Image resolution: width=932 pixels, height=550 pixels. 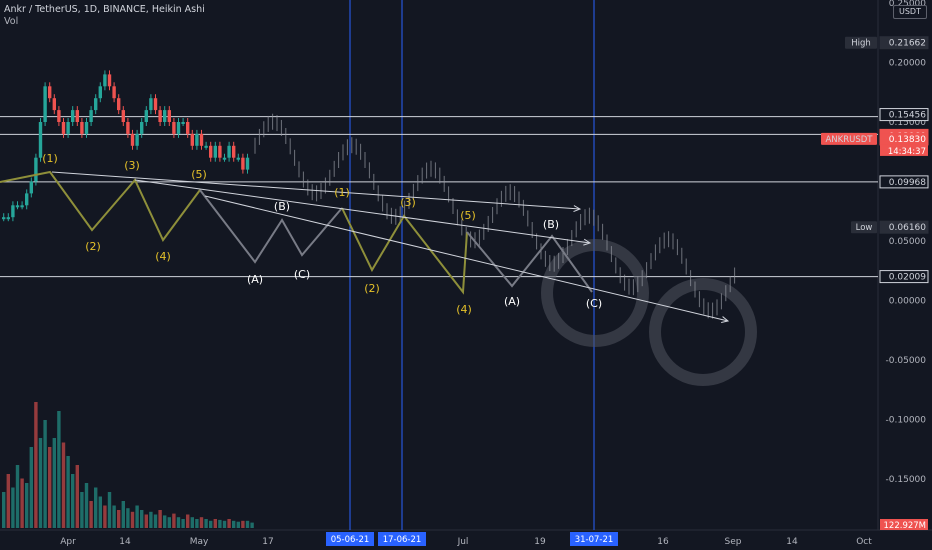 What do you see at coordinates (907, 278) in the screenshot?
I see `badge-value: 0.02009` at bounding box center [907, 278].